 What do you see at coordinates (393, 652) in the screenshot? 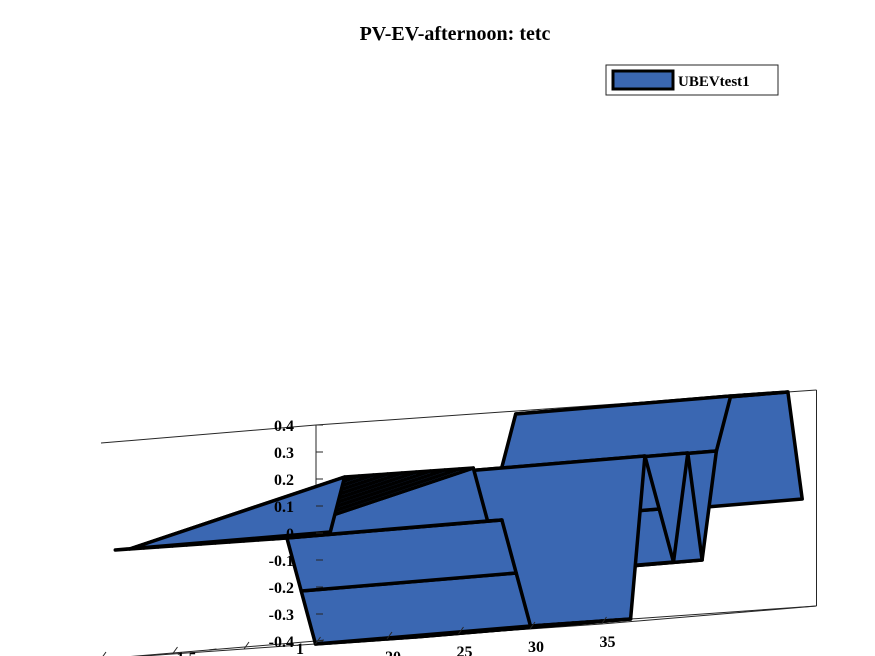
I see `x-tick-label: 20` at bounding box center [393, 652].